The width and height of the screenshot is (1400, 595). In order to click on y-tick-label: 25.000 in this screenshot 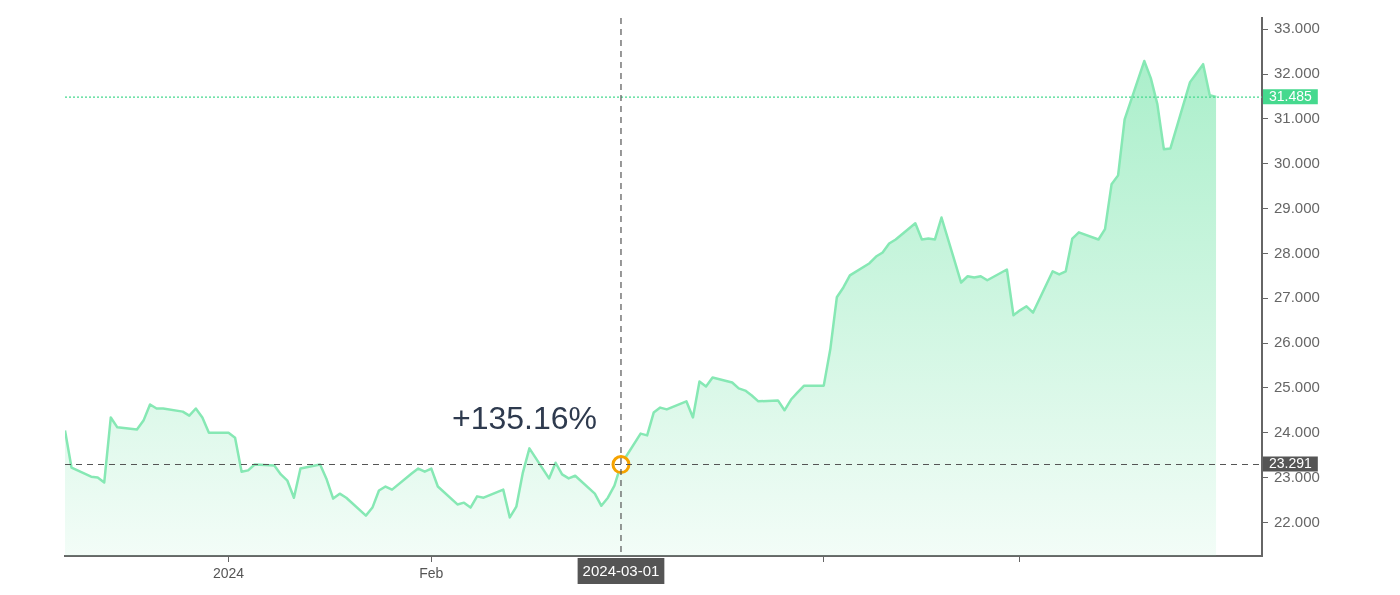, I will do `click(1297, 387)`.